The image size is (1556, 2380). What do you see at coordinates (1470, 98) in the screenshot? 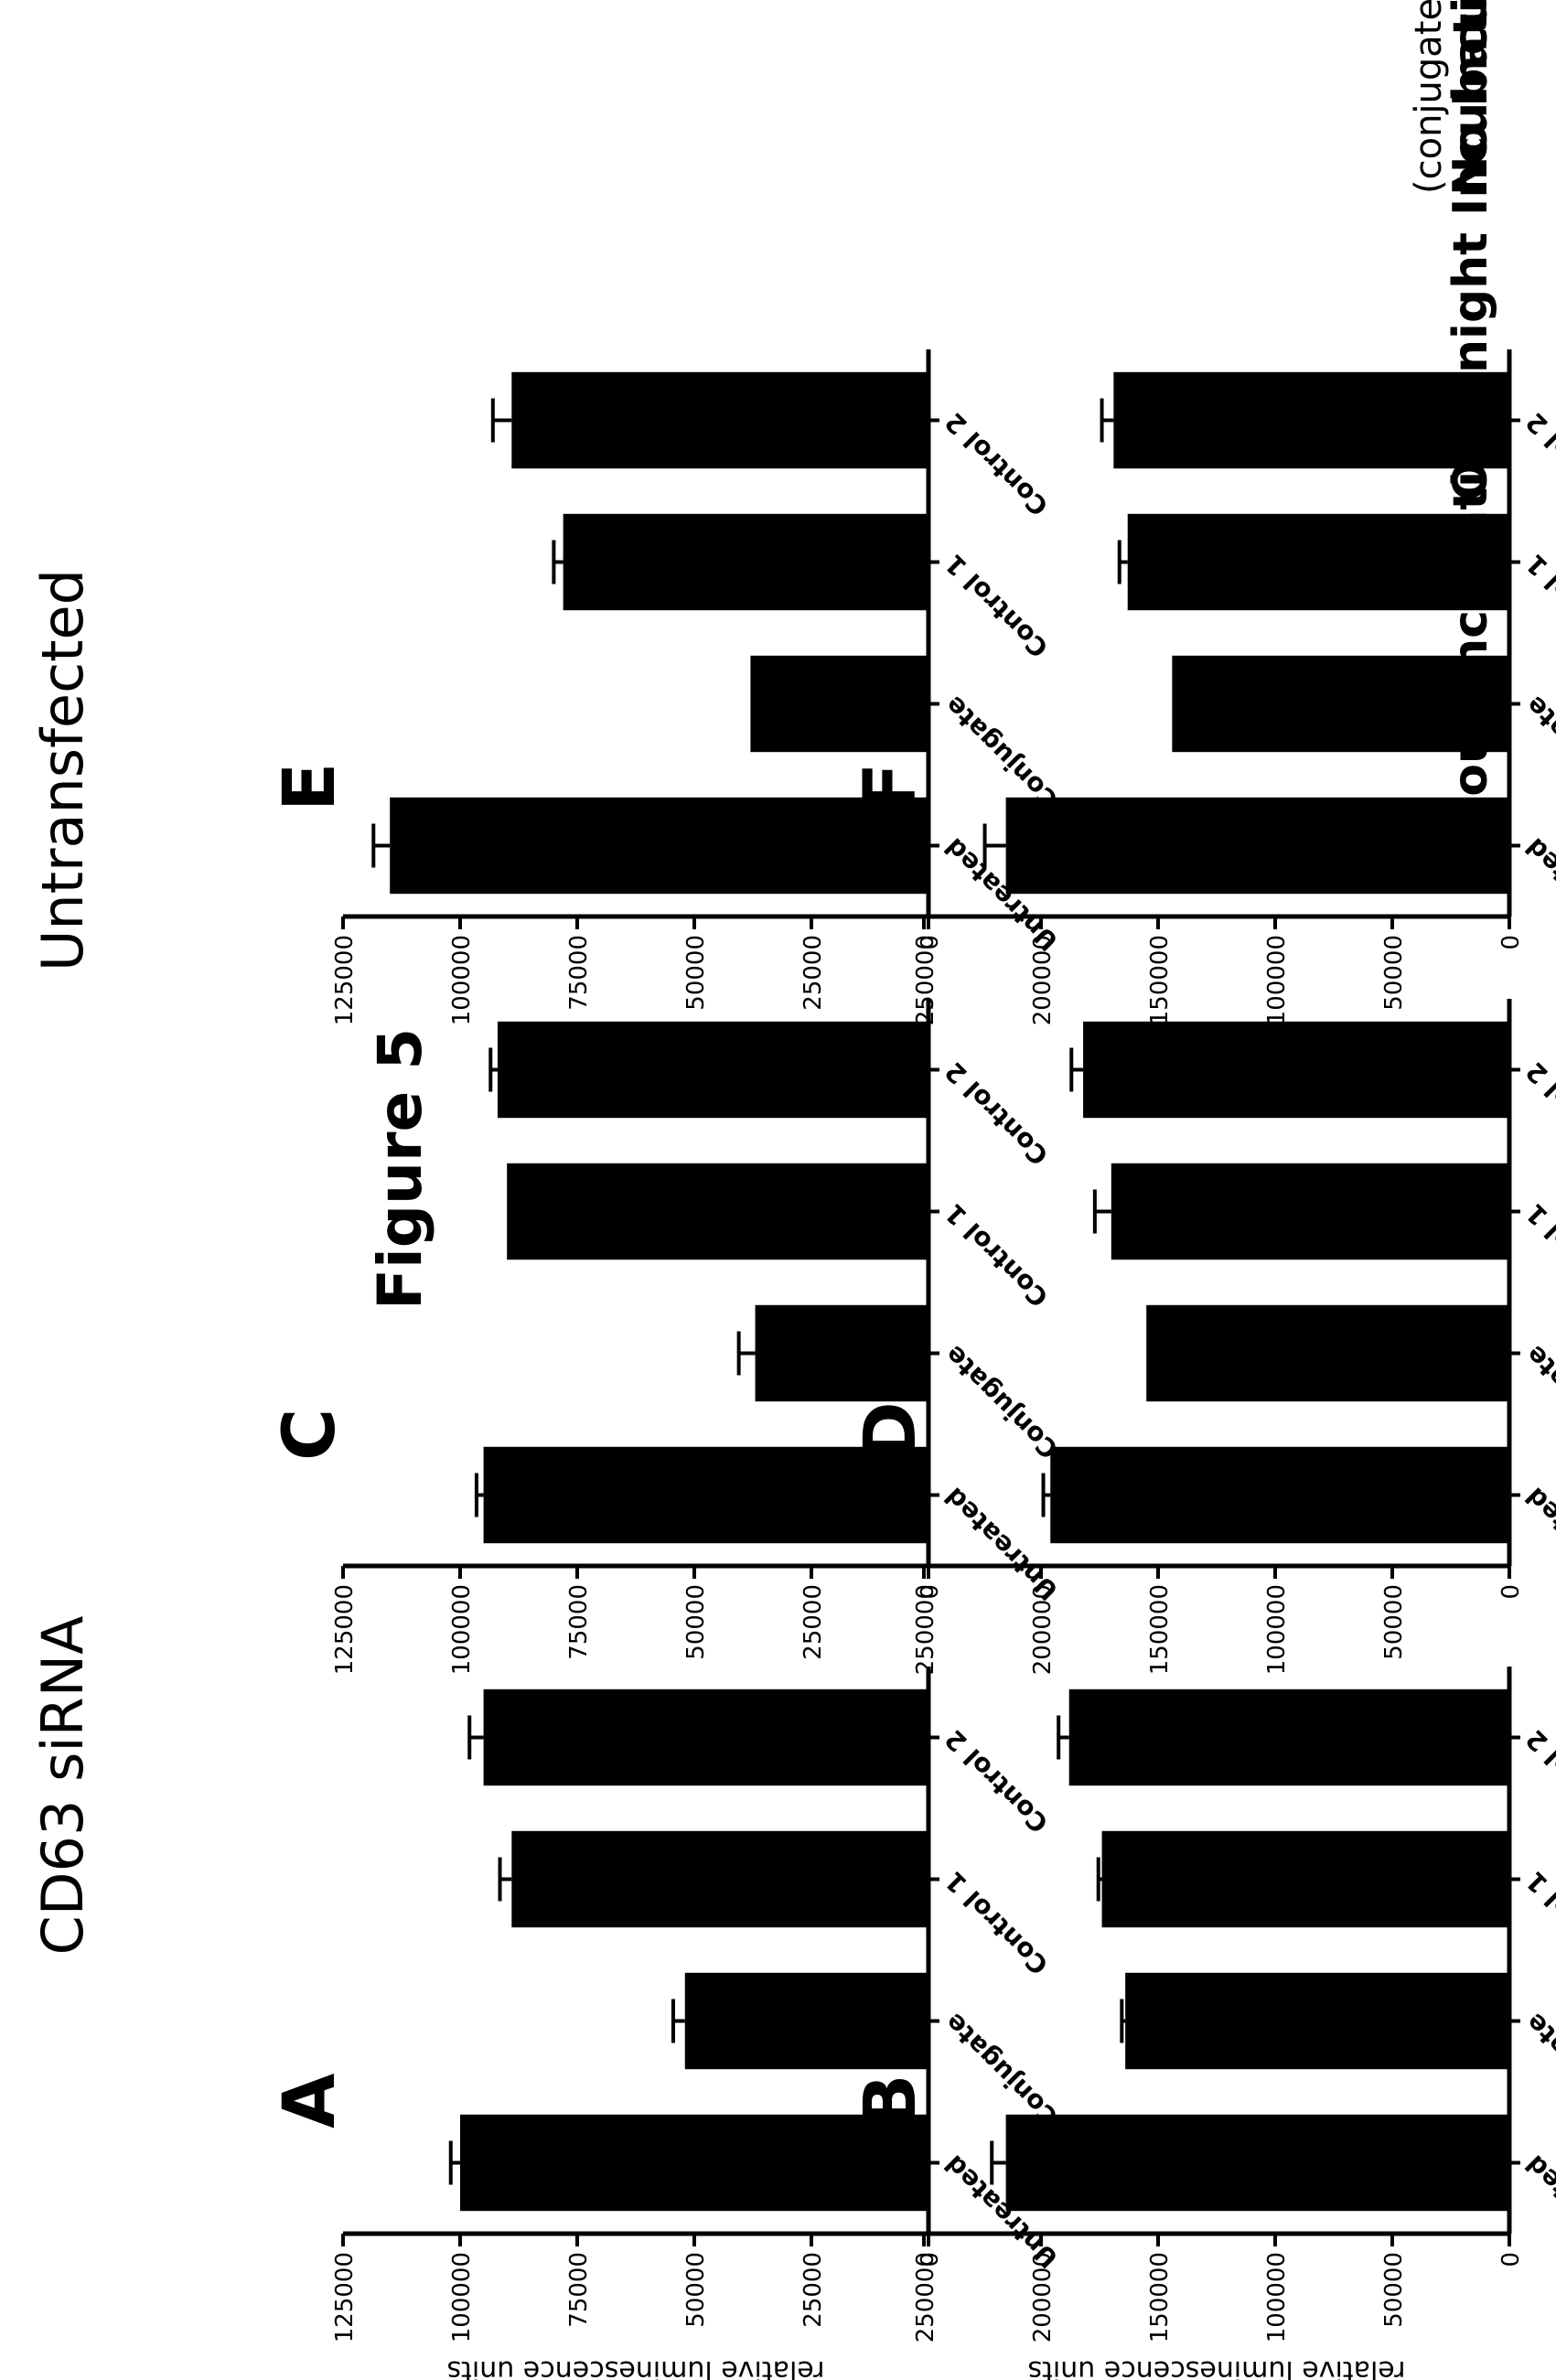
I see `column-title-no-incubation: No Incubation` at bounding box center [1470, 98].